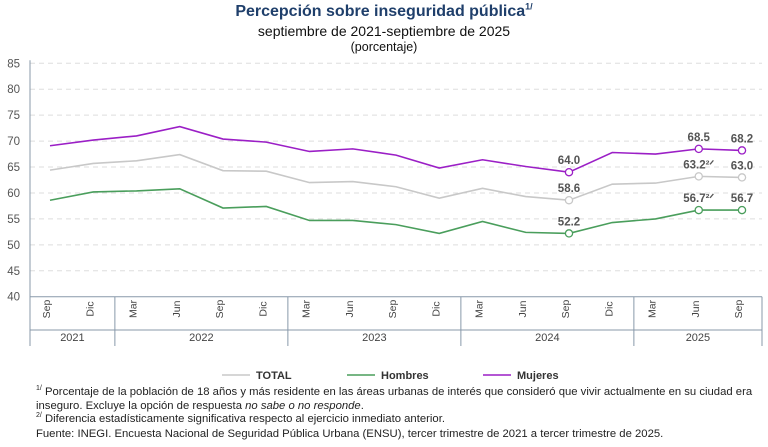 The width and height of the screenshot is (768, 447). I want to click on data-label: 58.6, so click(569, 189).